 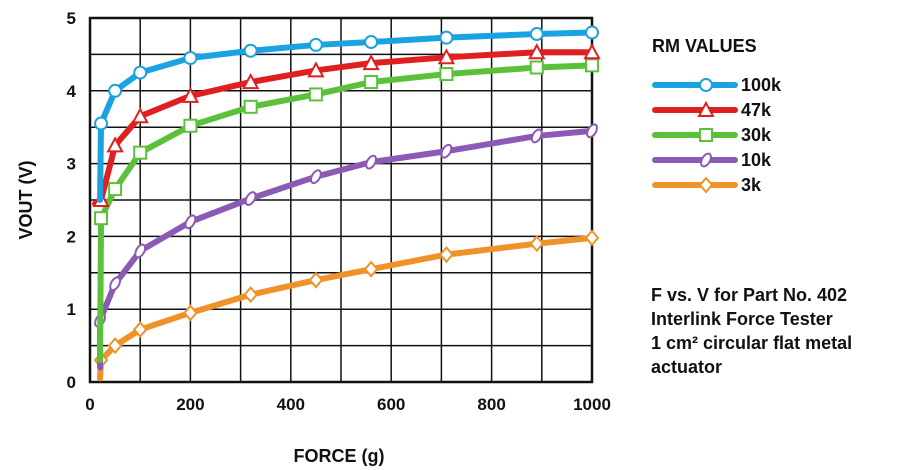 I want to click on legend-label: 100k, so click(x=761, y=85).